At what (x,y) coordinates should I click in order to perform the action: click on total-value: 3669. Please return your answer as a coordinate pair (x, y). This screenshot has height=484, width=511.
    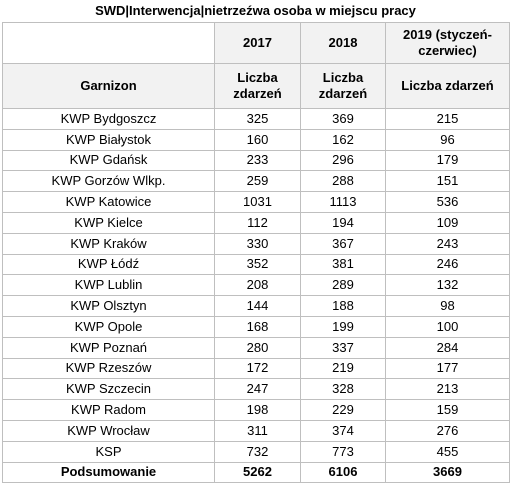
    Looking at the image, I should click on (447, 472).